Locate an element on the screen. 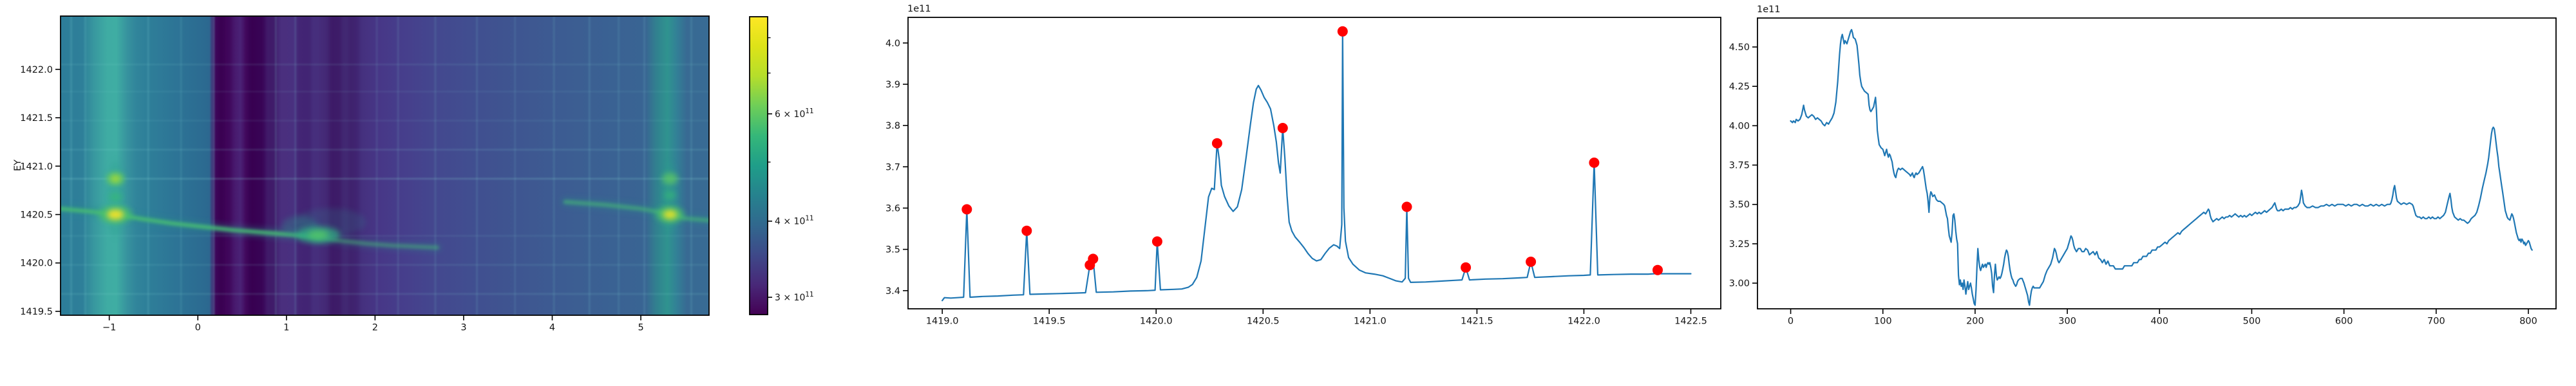  spectrum-x-tick-label: 1420.0 is located at coordinates (1157, 322).